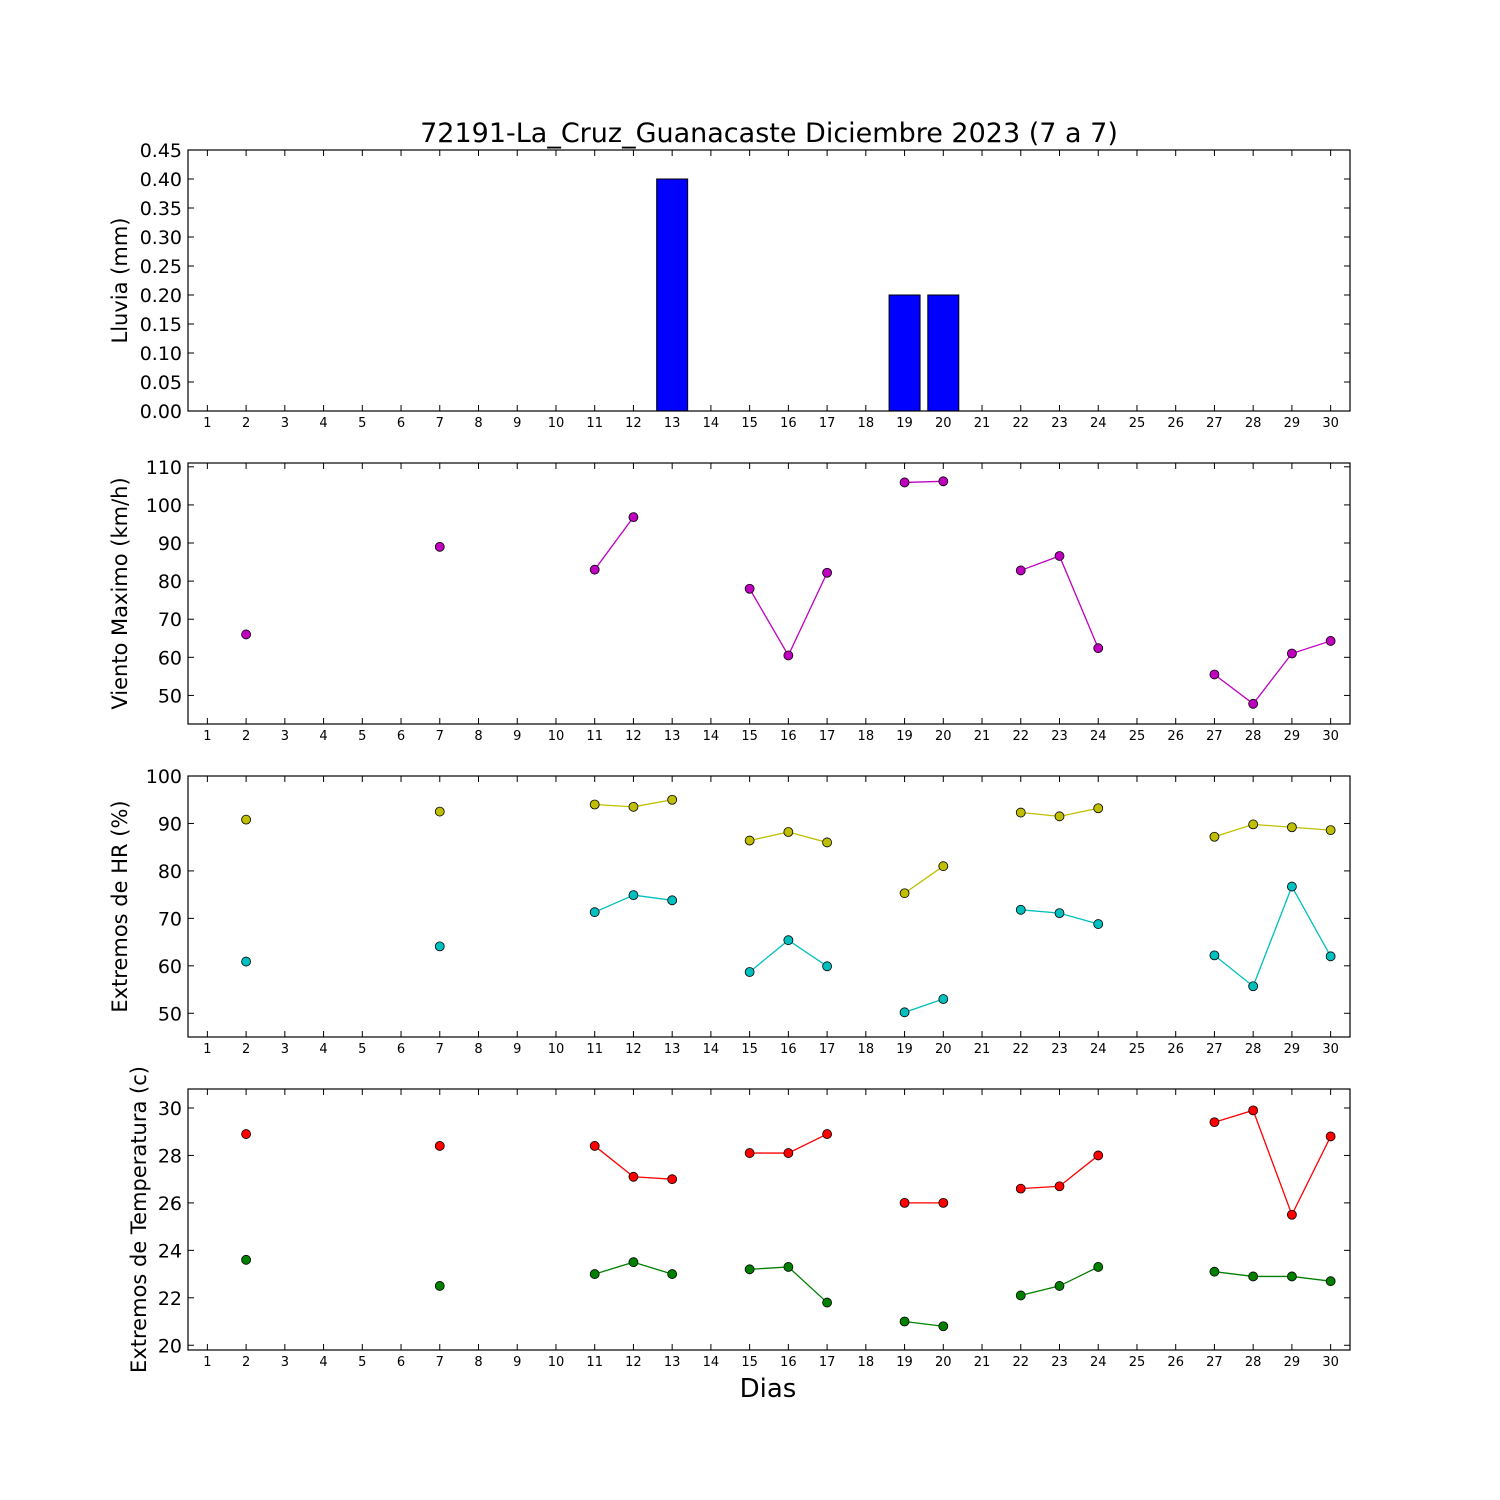  Describe the element at coordinates (594, 736) in the screenshot. I see `wind-x-tick-label: 11` at that location.